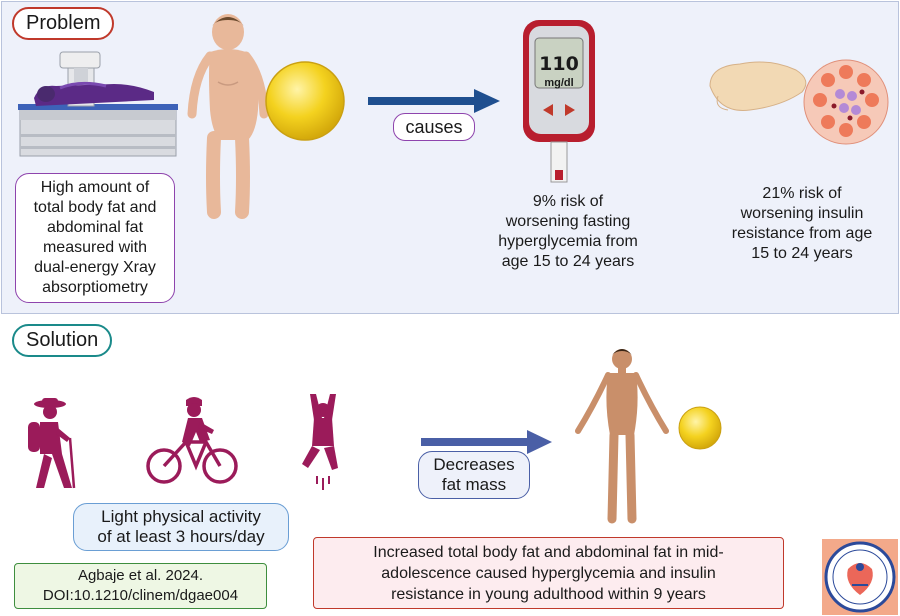 Image resolution: width=900 pixels, height=616 pixels. What do you see at coordinates (140, 595) in the screenshot?
I see `citation-line: DOI:10.1210/clinem/dgae004` at bounding box center [140, 595].